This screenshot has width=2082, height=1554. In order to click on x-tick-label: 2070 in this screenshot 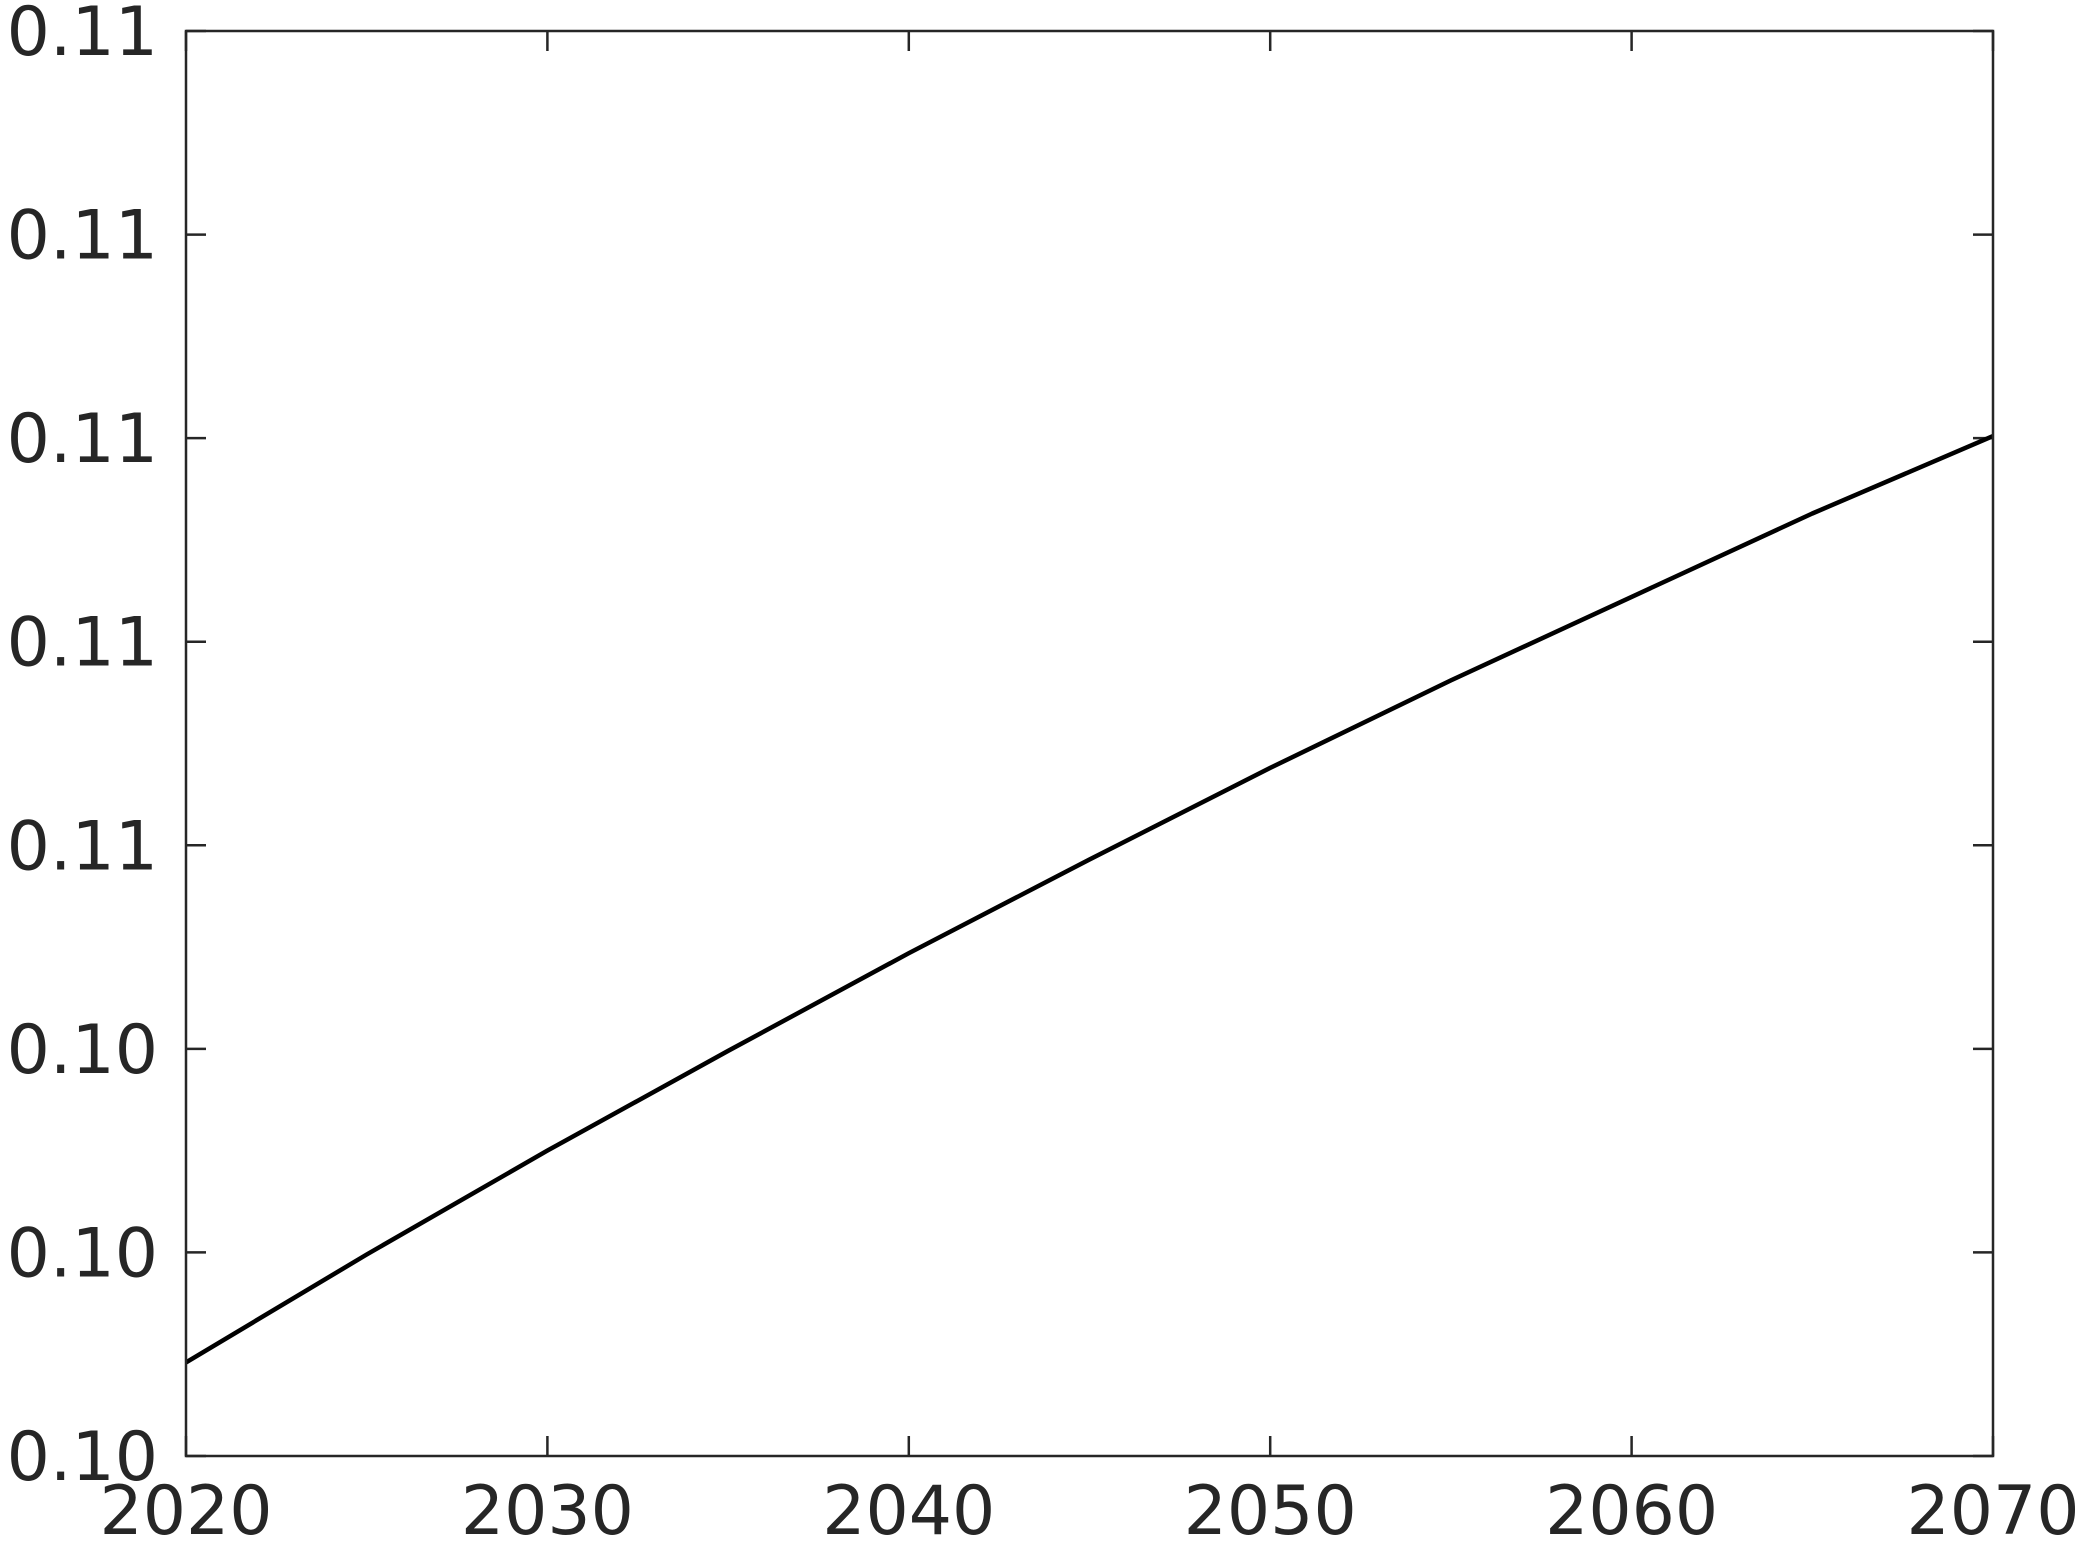, I will do `click(1992, 1511)`.